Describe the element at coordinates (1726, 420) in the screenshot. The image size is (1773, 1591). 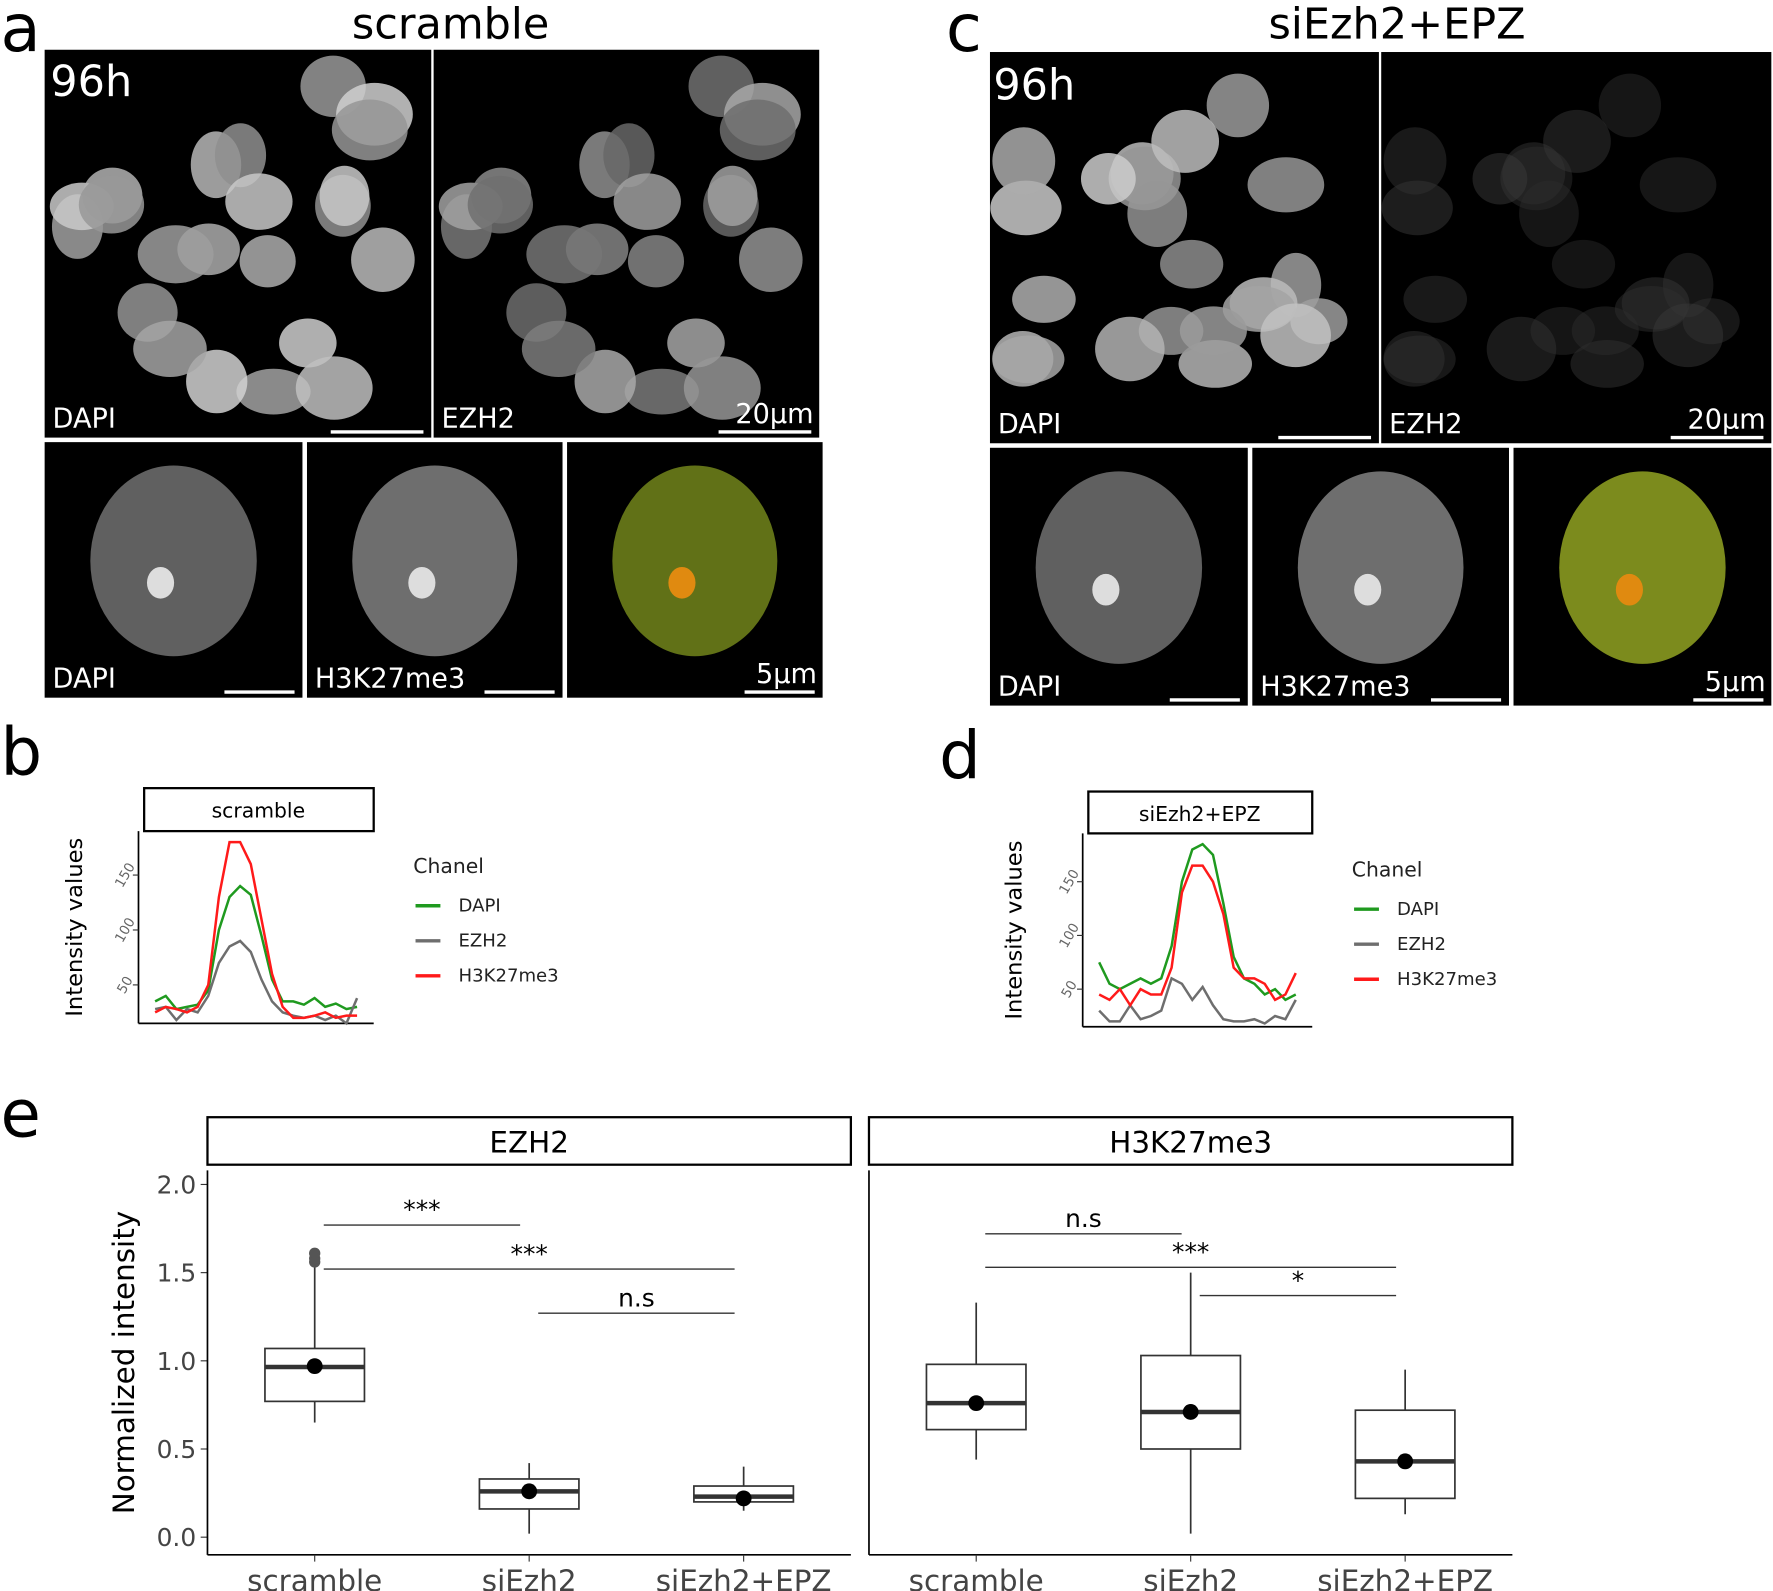
I see `scale-label: 20µm` at that location.